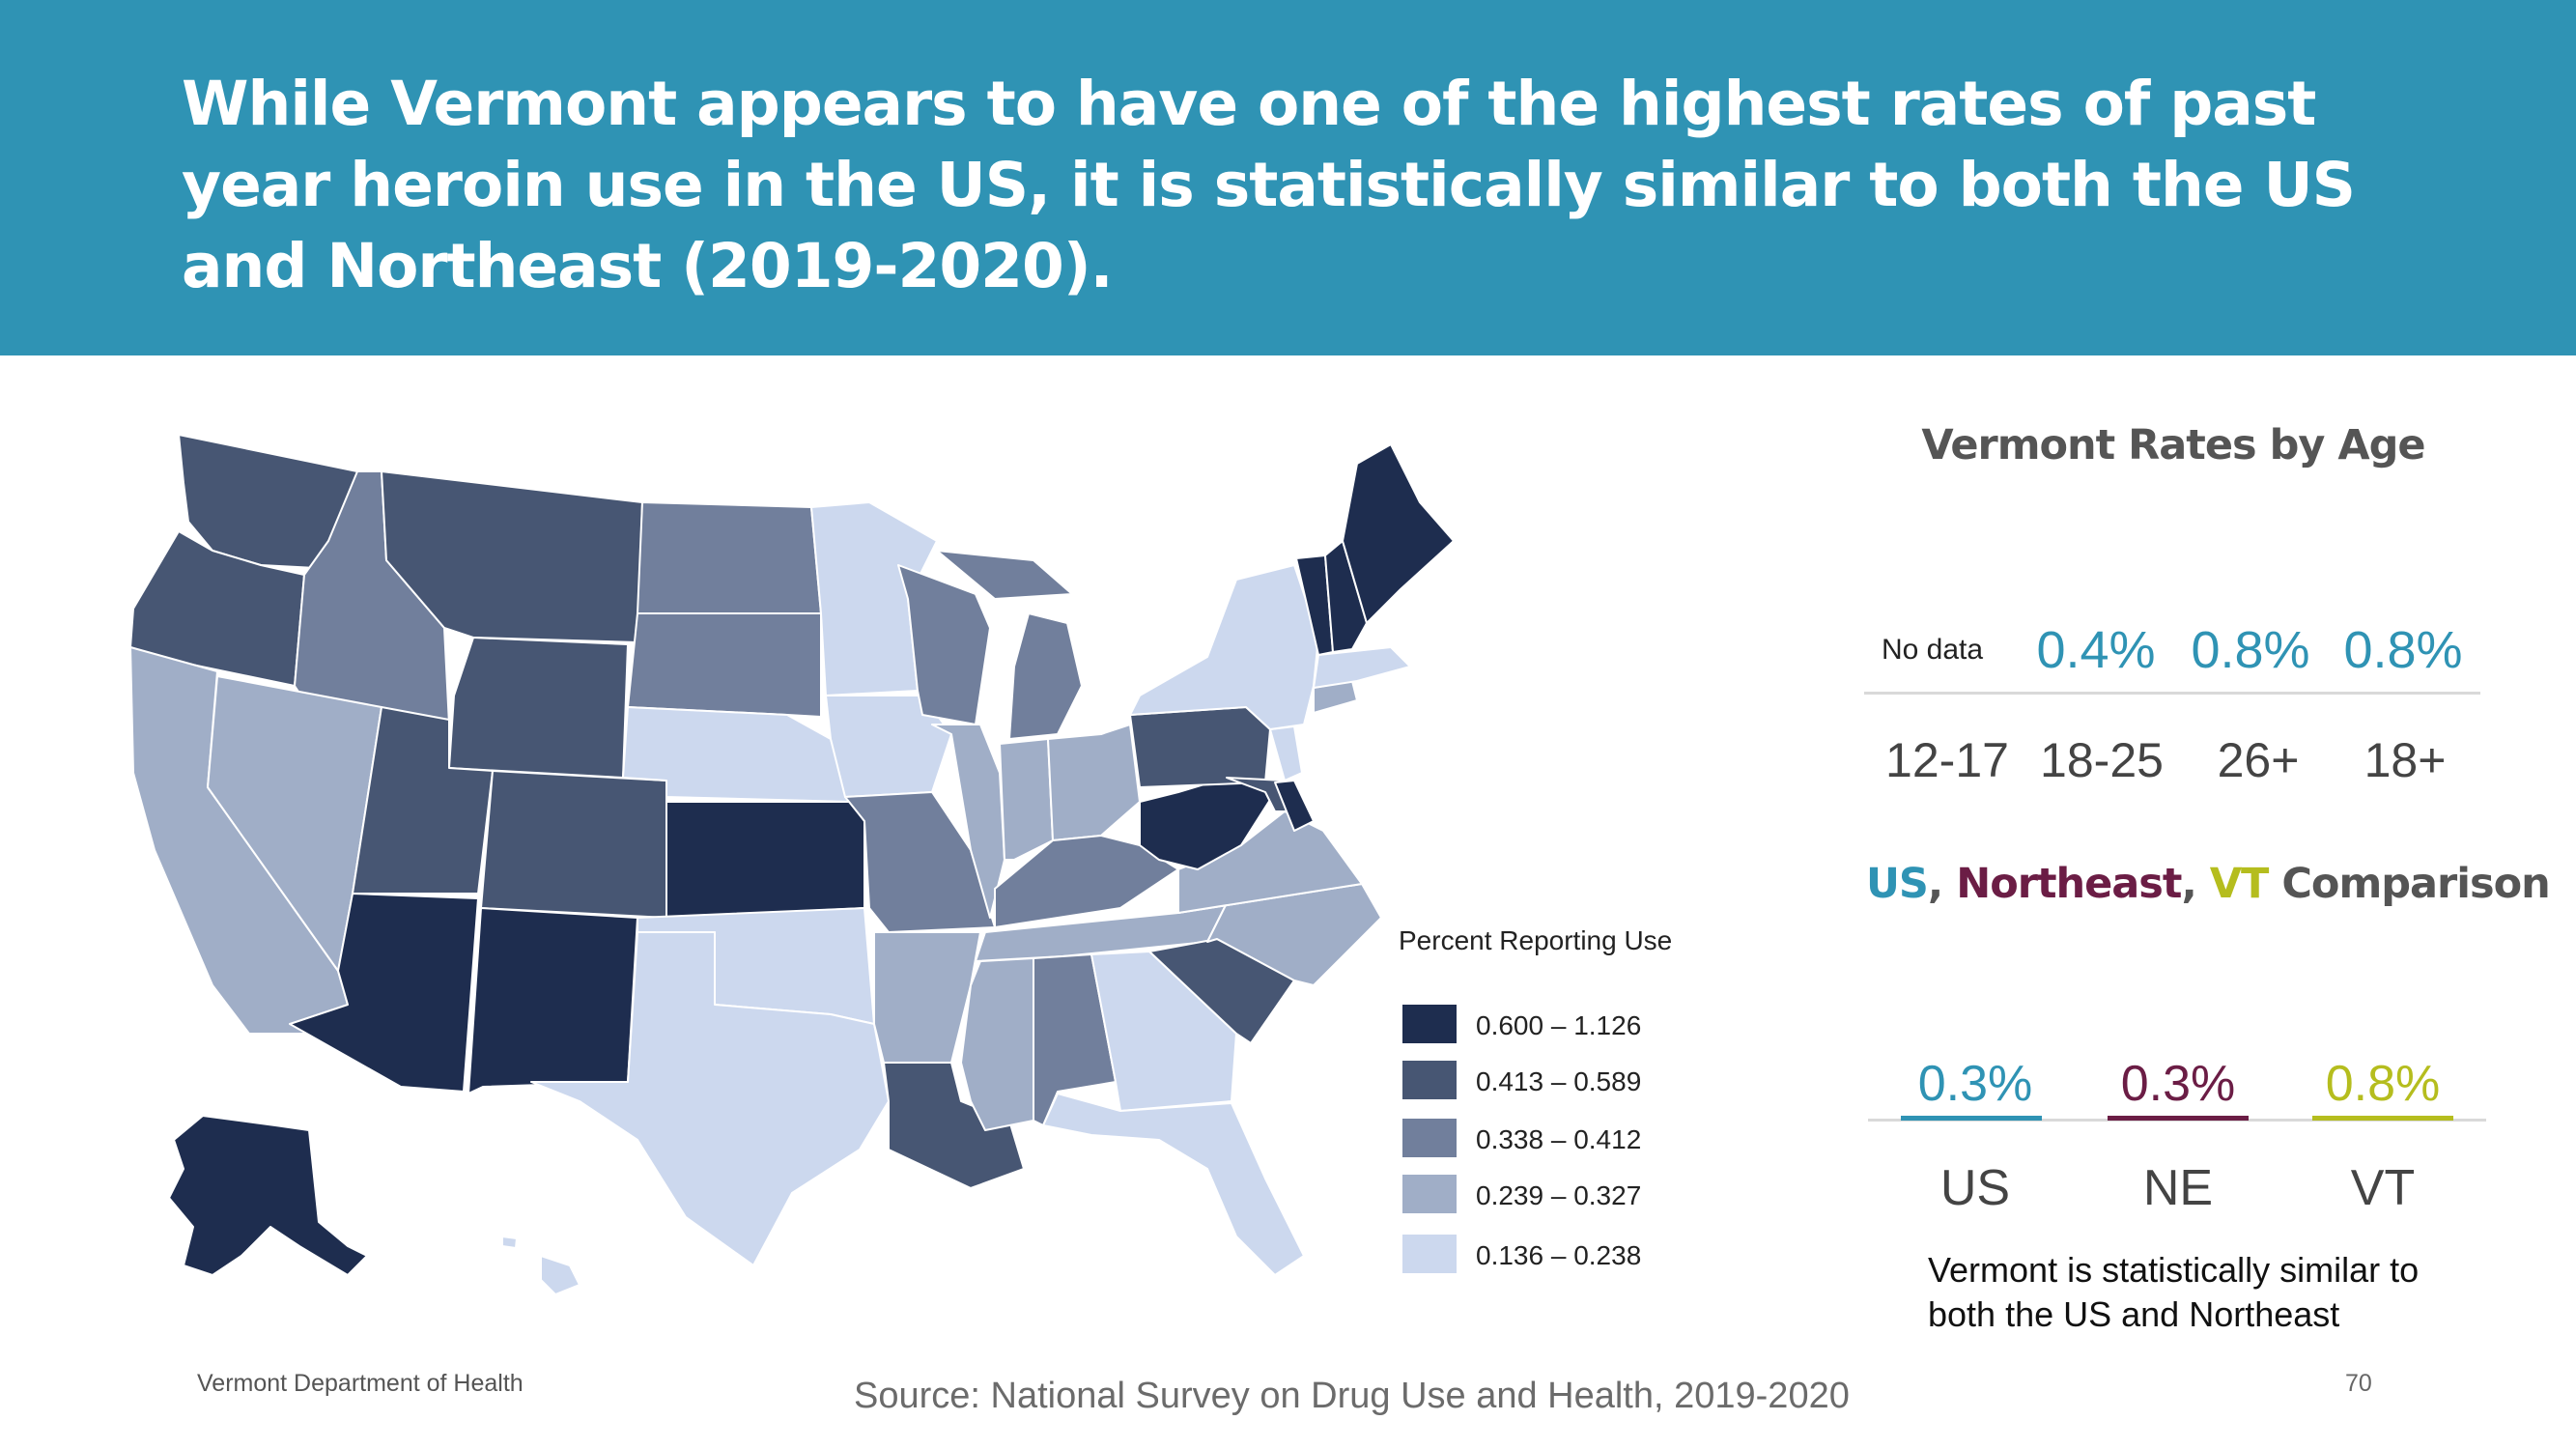  I want to click on state-nc, so click(1279, 934).